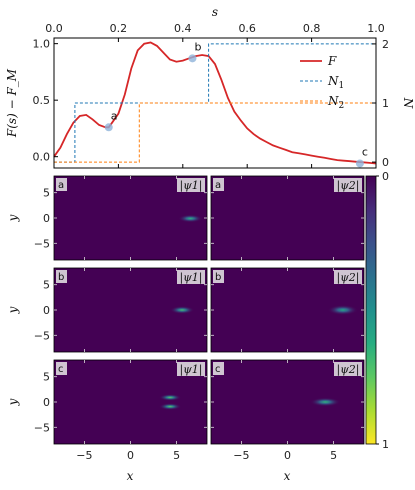 Image resolution: width=415 pixels, height=490 pixels. What do you see at coordinates (371, 310) in the screenshot?
I see `colorbar-gradient` at bounding box center [371, 310].